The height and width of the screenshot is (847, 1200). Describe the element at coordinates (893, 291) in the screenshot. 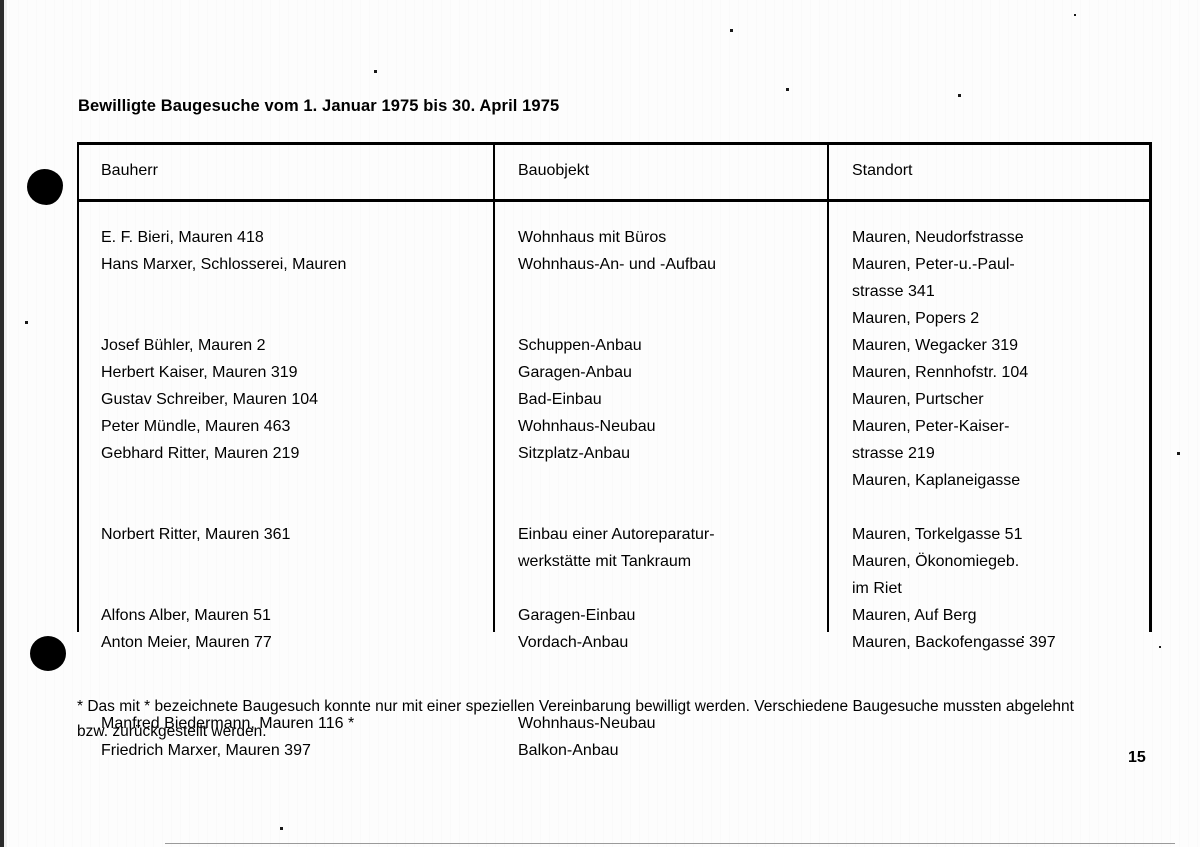

I see `table-cell-line: strasse 341` at that location.